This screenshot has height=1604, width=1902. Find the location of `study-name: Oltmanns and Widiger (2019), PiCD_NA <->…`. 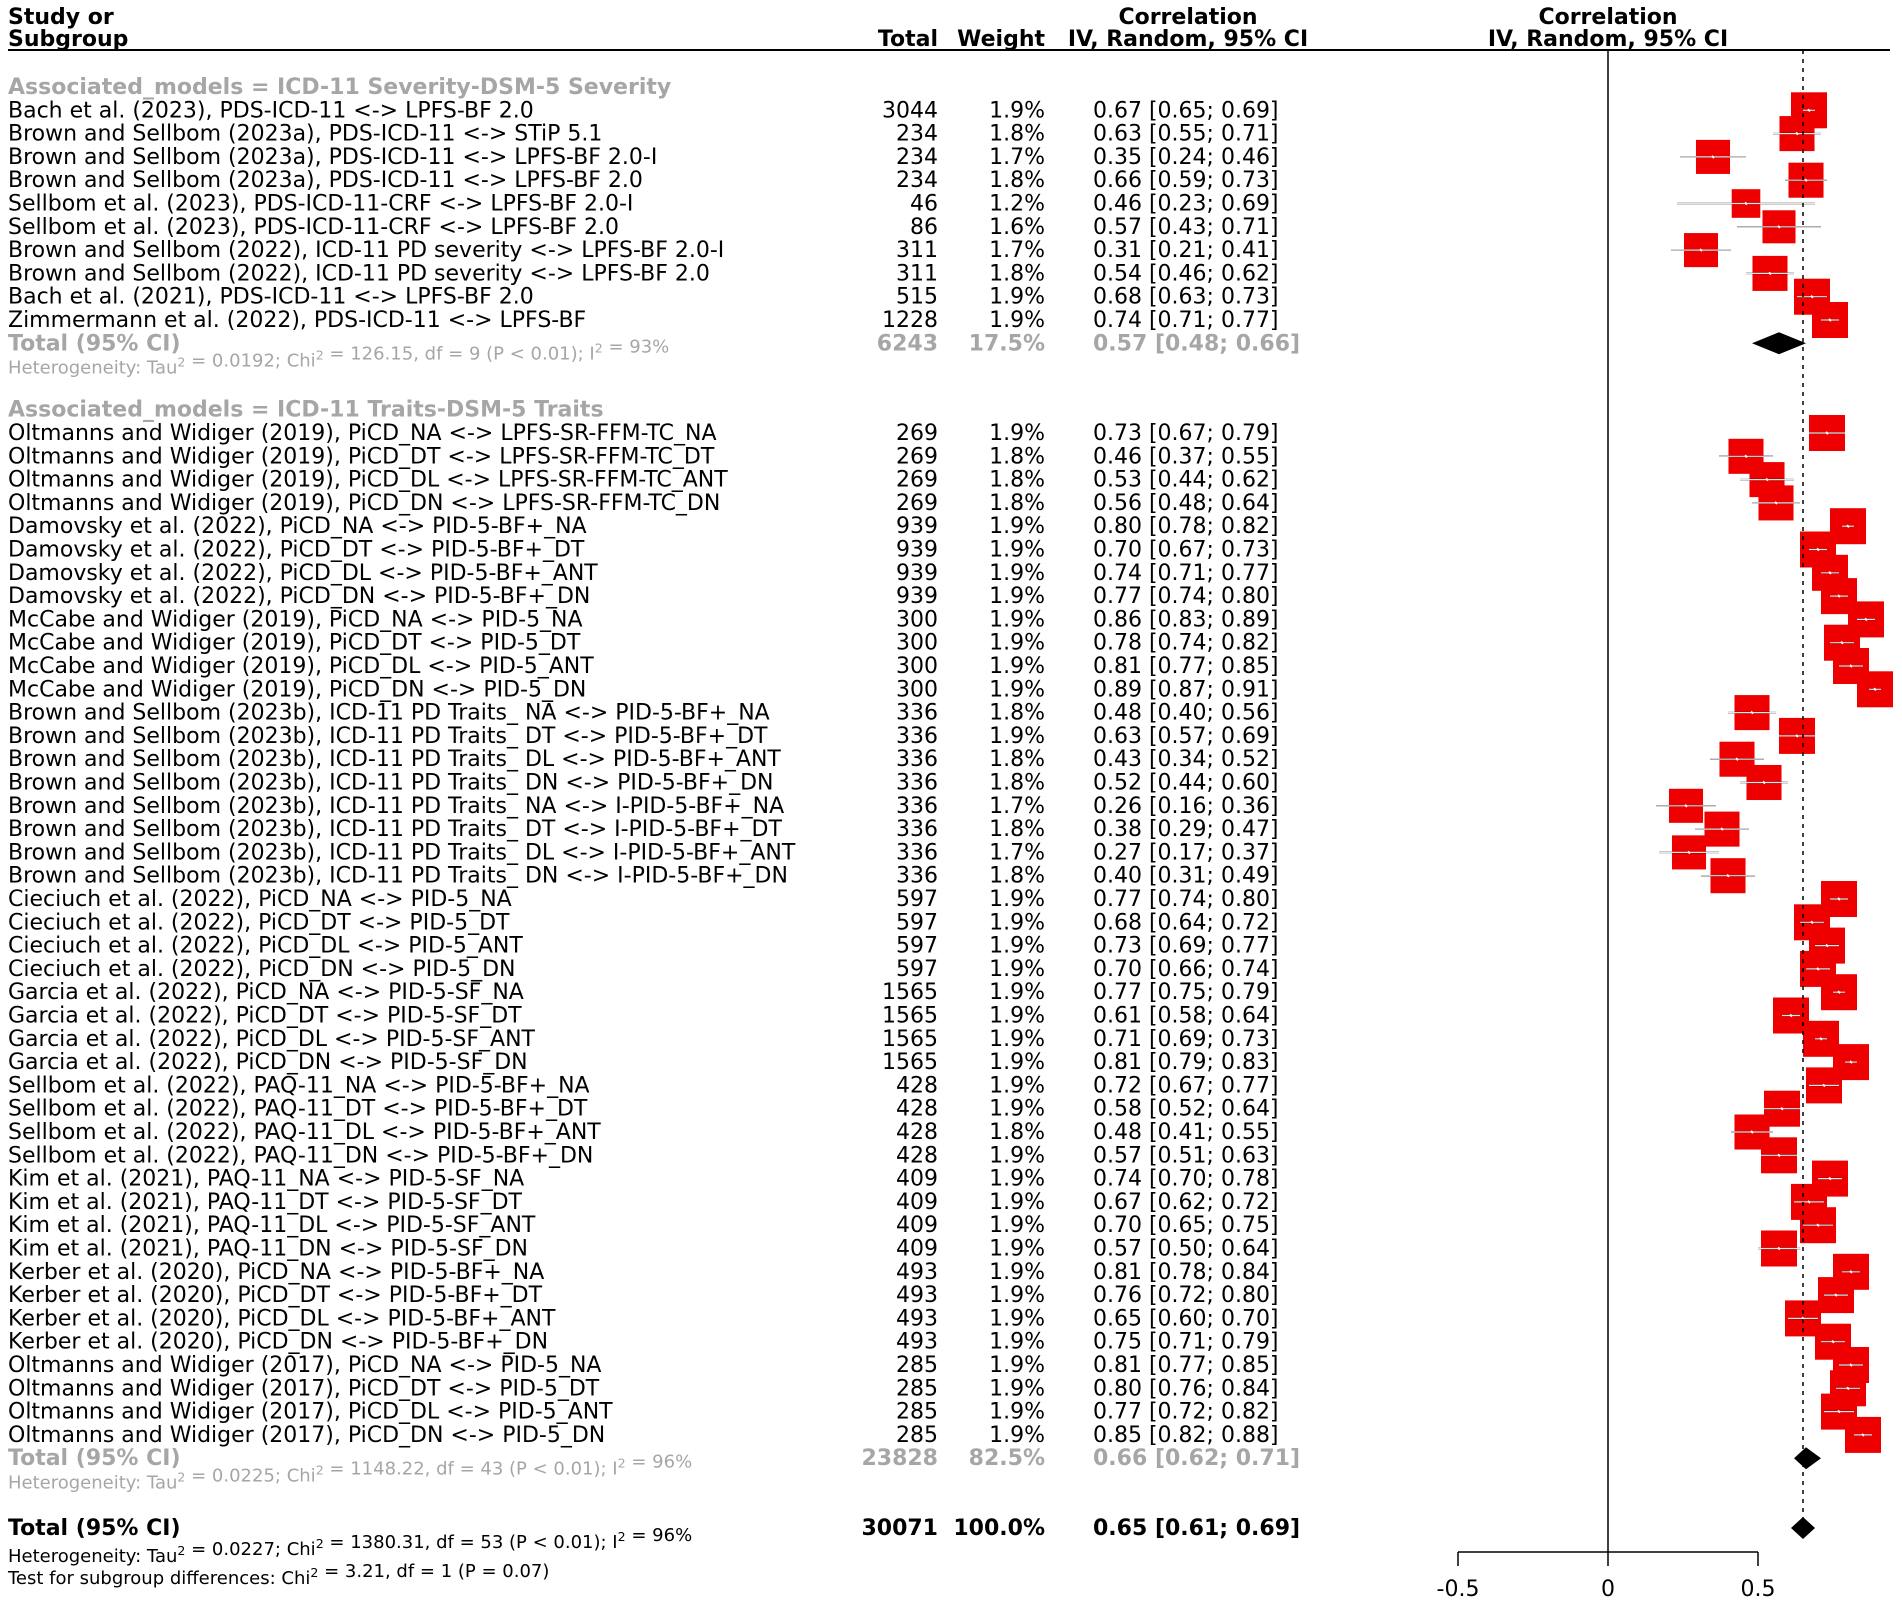

study-name: Oltmanns and Widiger (2019), PiCD_NA <->… is located at coordinates (362, 433).